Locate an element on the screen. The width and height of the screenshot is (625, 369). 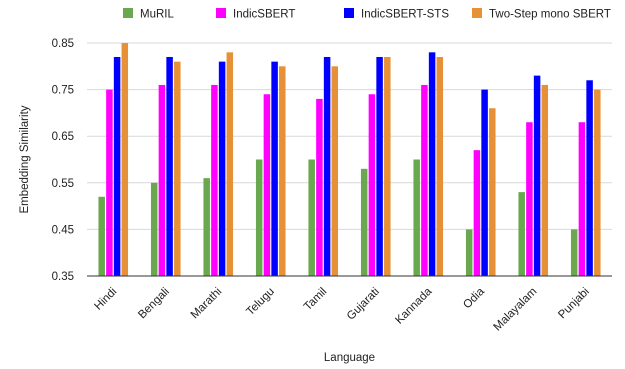
y-tick-label: 0.85 is located at coordinates (63, 44).